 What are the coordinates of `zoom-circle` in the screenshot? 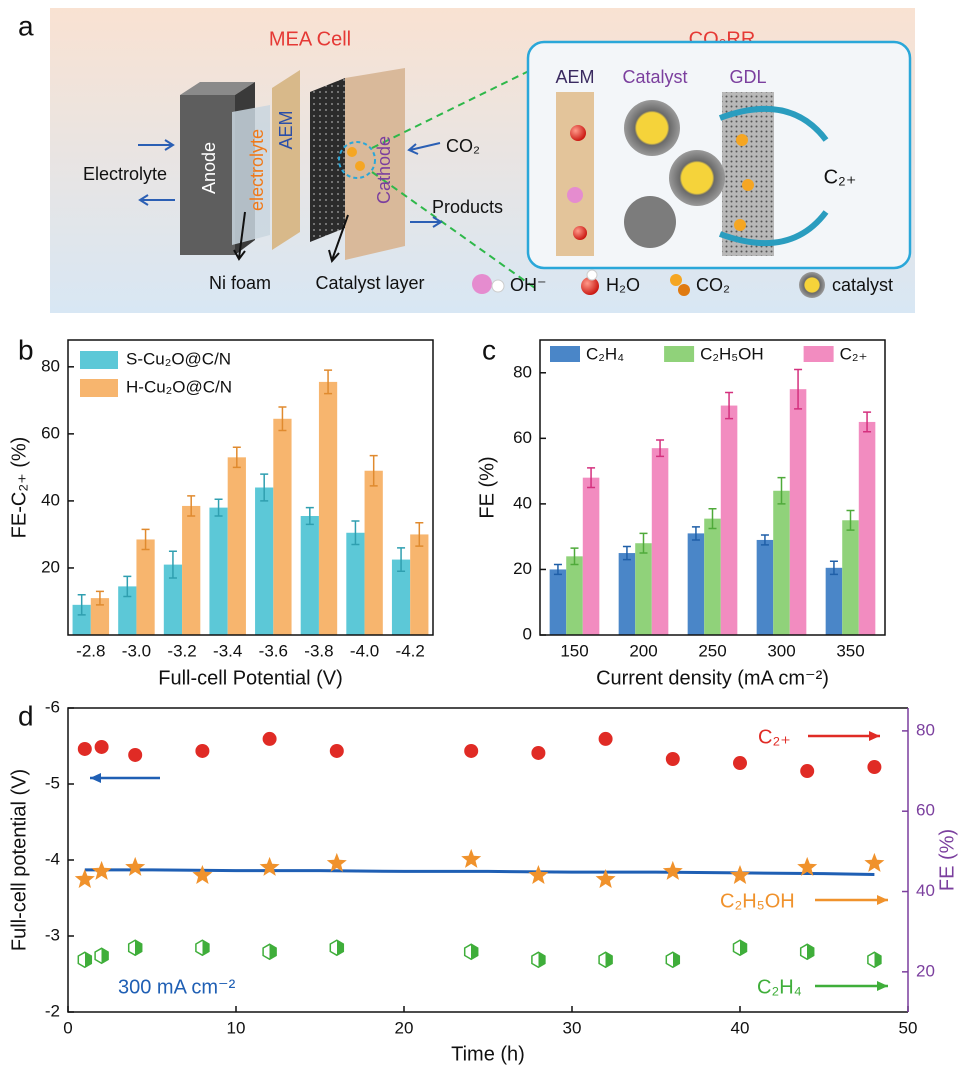 It's located at (357, 160).